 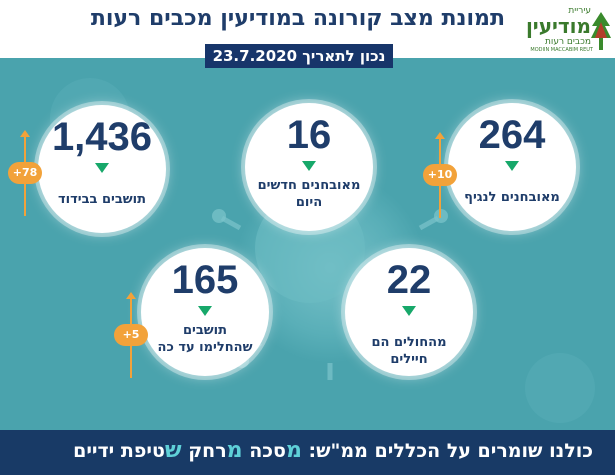 What do you see at coordinates (204, 330) in the screenshot?
I see `stat-label-line1: תושבים` at bounding box center [204, 330].